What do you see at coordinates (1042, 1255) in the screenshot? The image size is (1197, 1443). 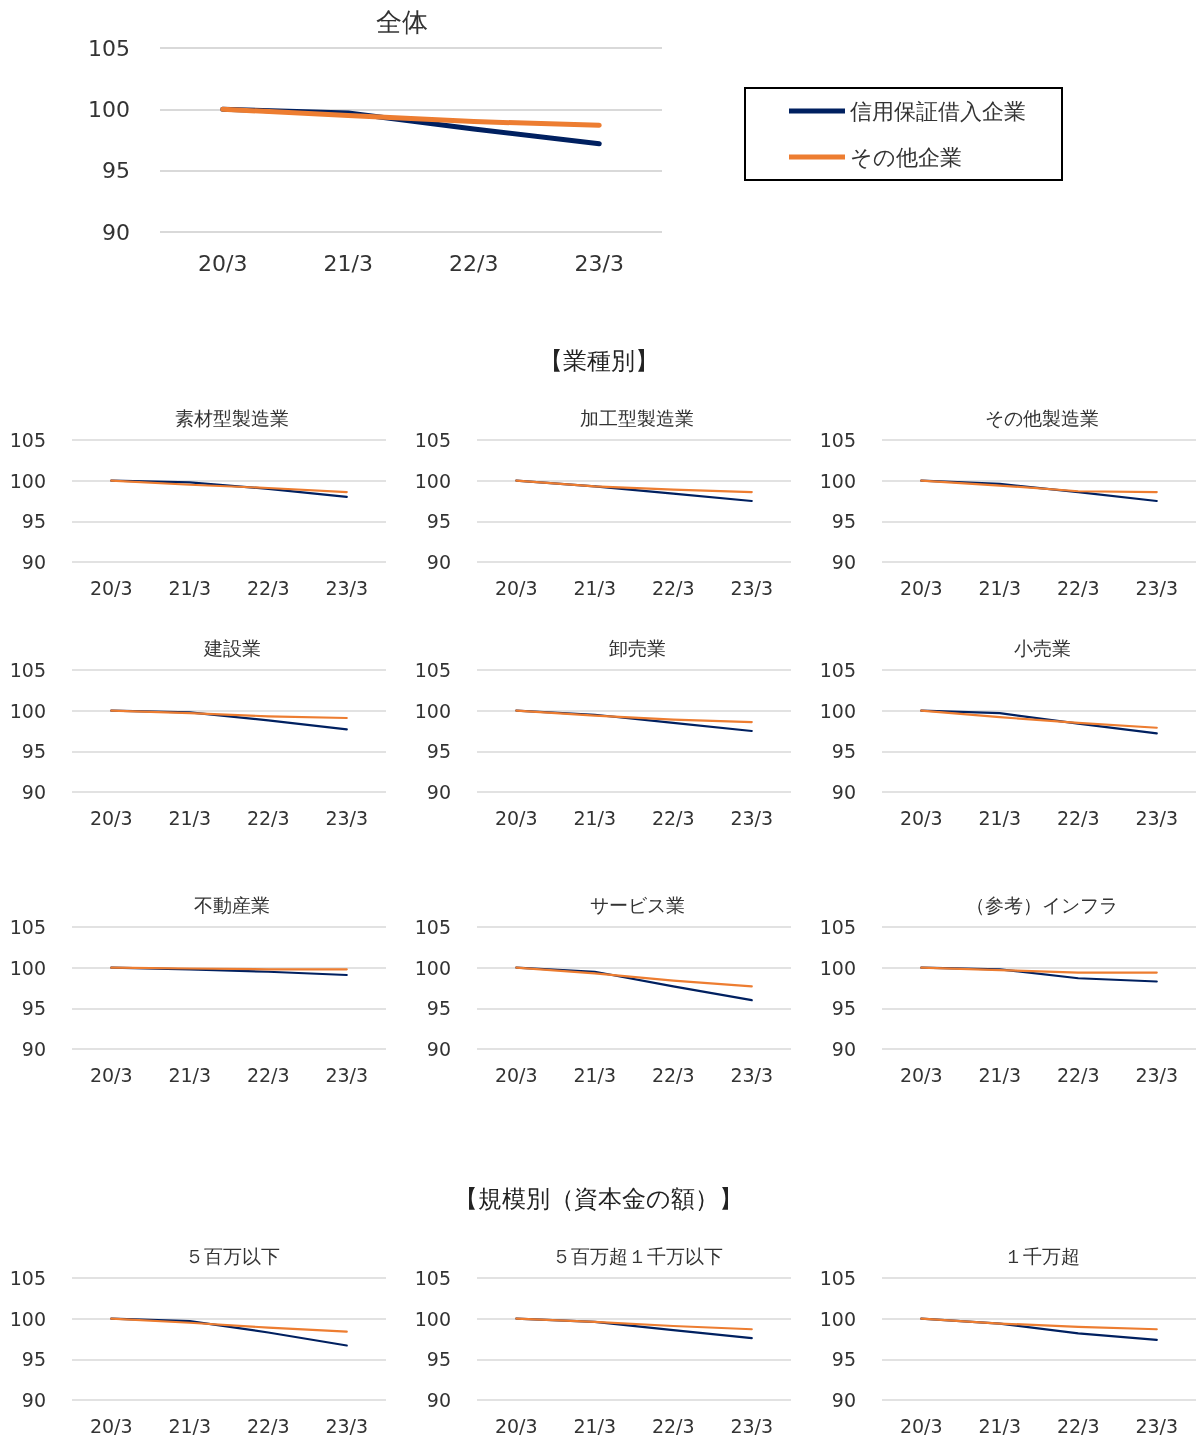 I see `chart-title: １千万超` at bounding box center [1042, 1255].